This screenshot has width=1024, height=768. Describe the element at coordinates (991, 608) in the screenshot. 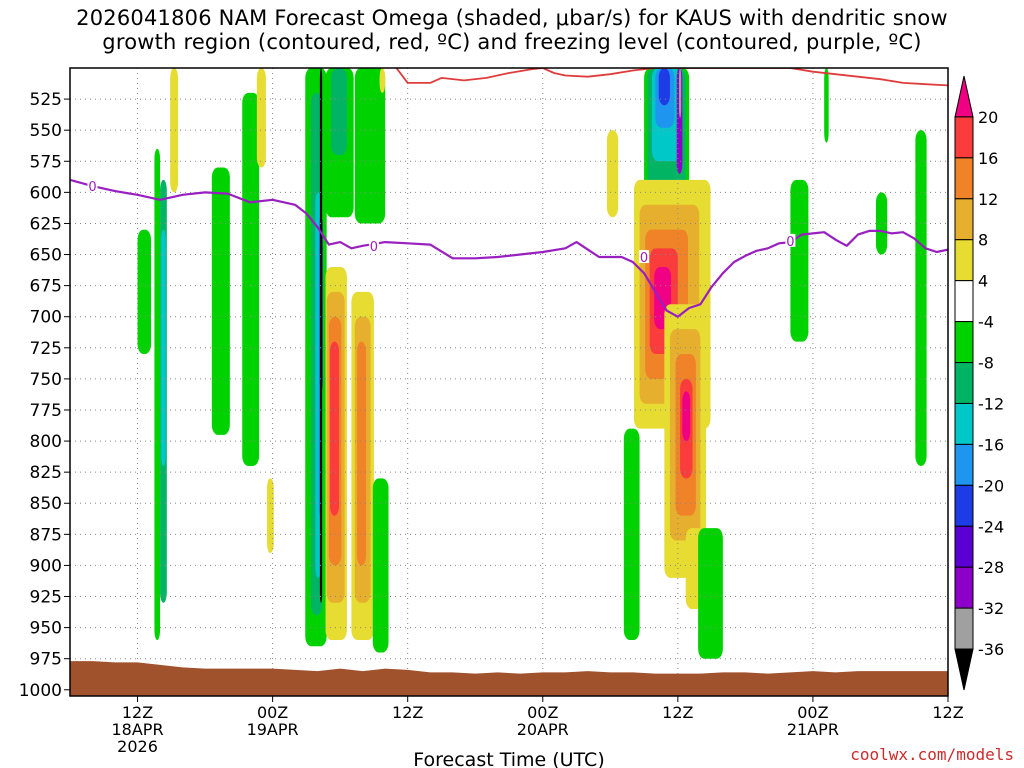

I see `colorbar-label--32: -32` at that location.